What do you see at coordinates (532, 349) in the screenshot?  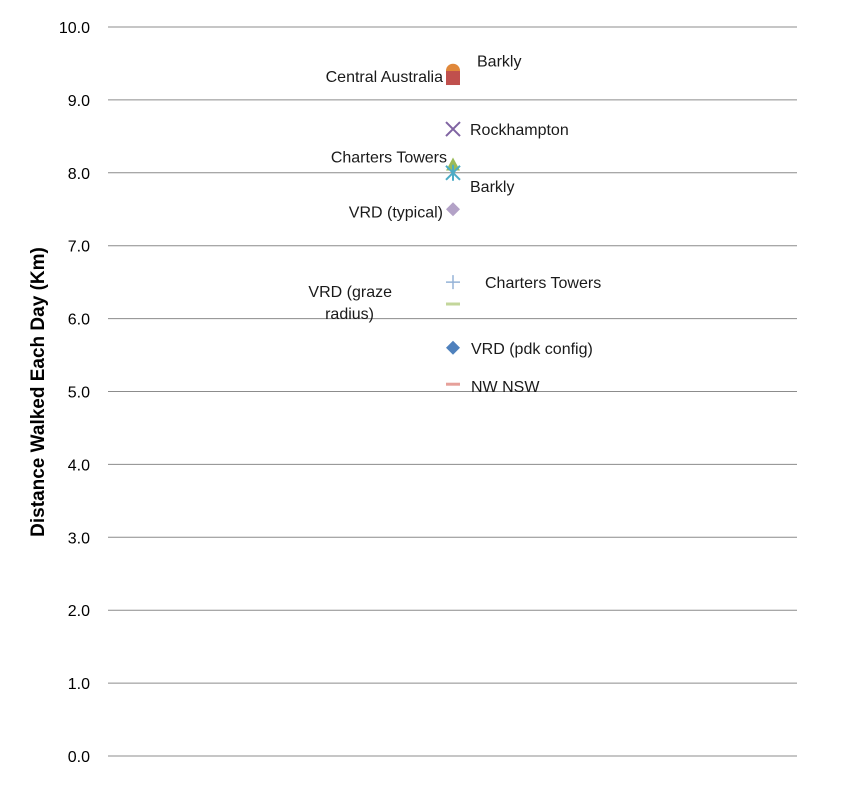 I see `data-label: VRD (pdk config)` at bounding box center [532, 349].